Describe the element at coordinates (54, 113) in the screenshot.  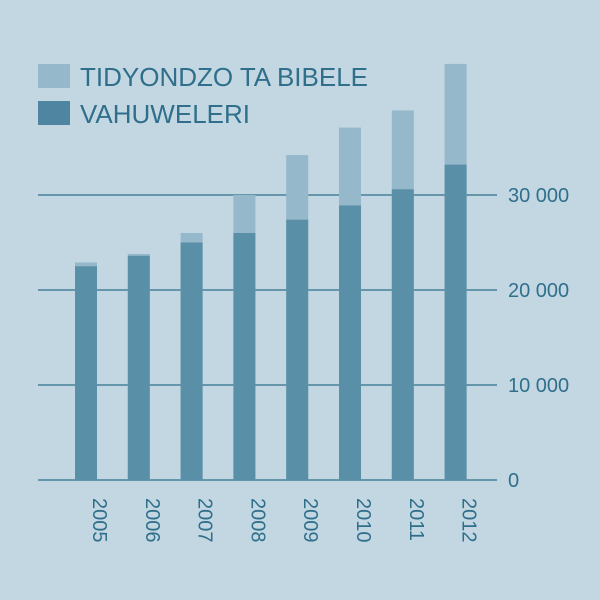
I see `legend-swatch-publishers` at that location.